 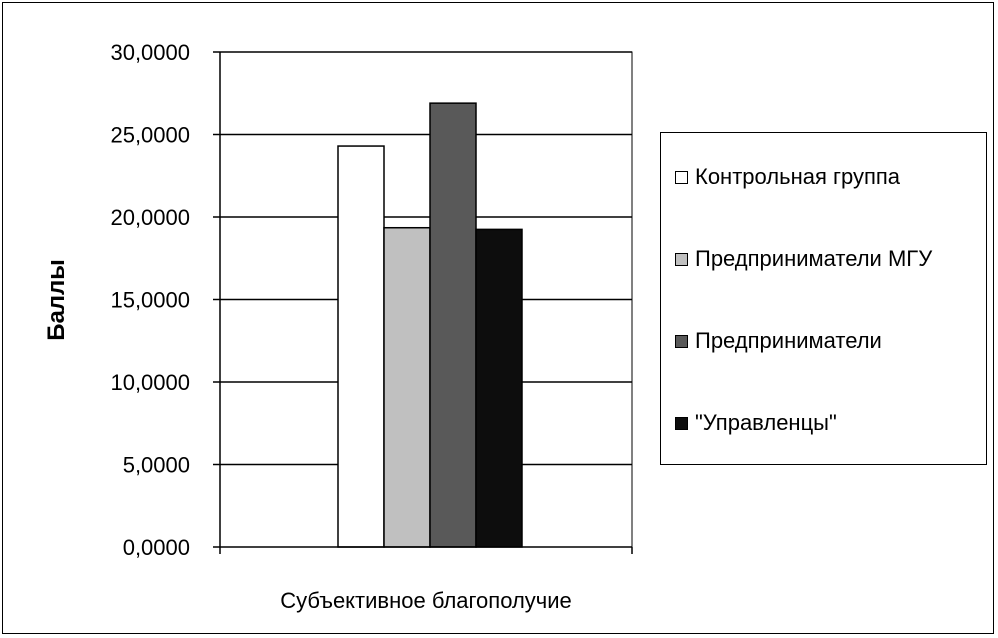 I want to click on x-category-label: Субъективное благополучие, so click(x=426, y=600).